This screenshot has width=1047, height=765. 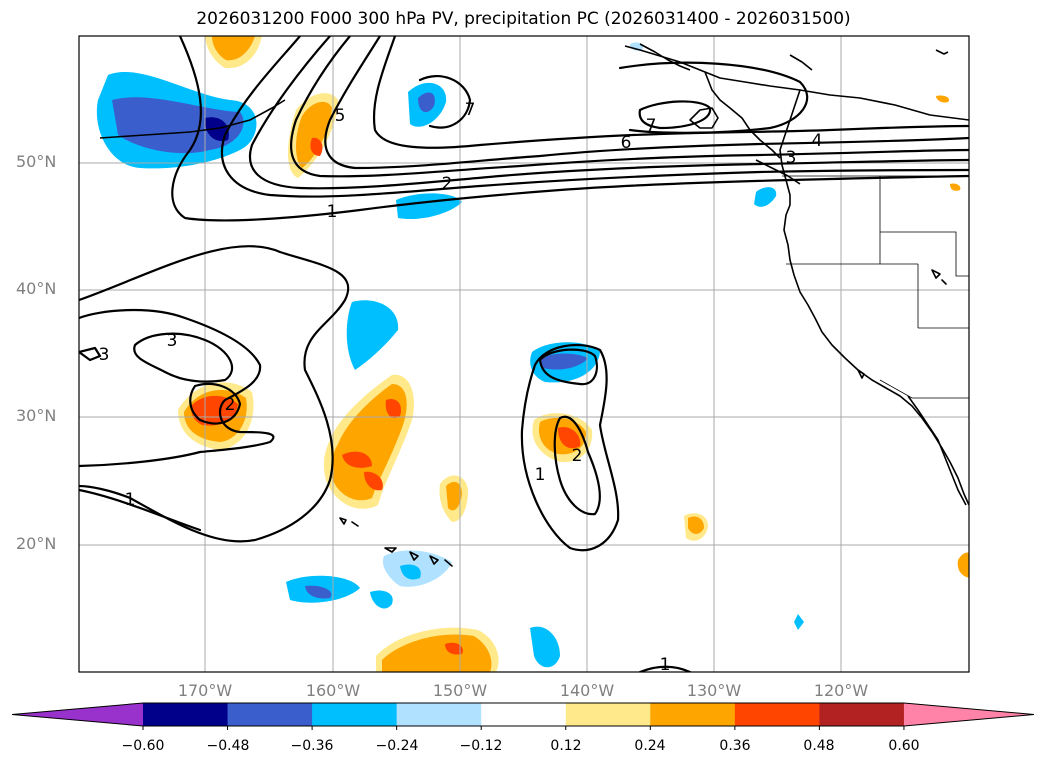 I want to click on lon-label-130w: 130°W, so click(x=714, y=690).